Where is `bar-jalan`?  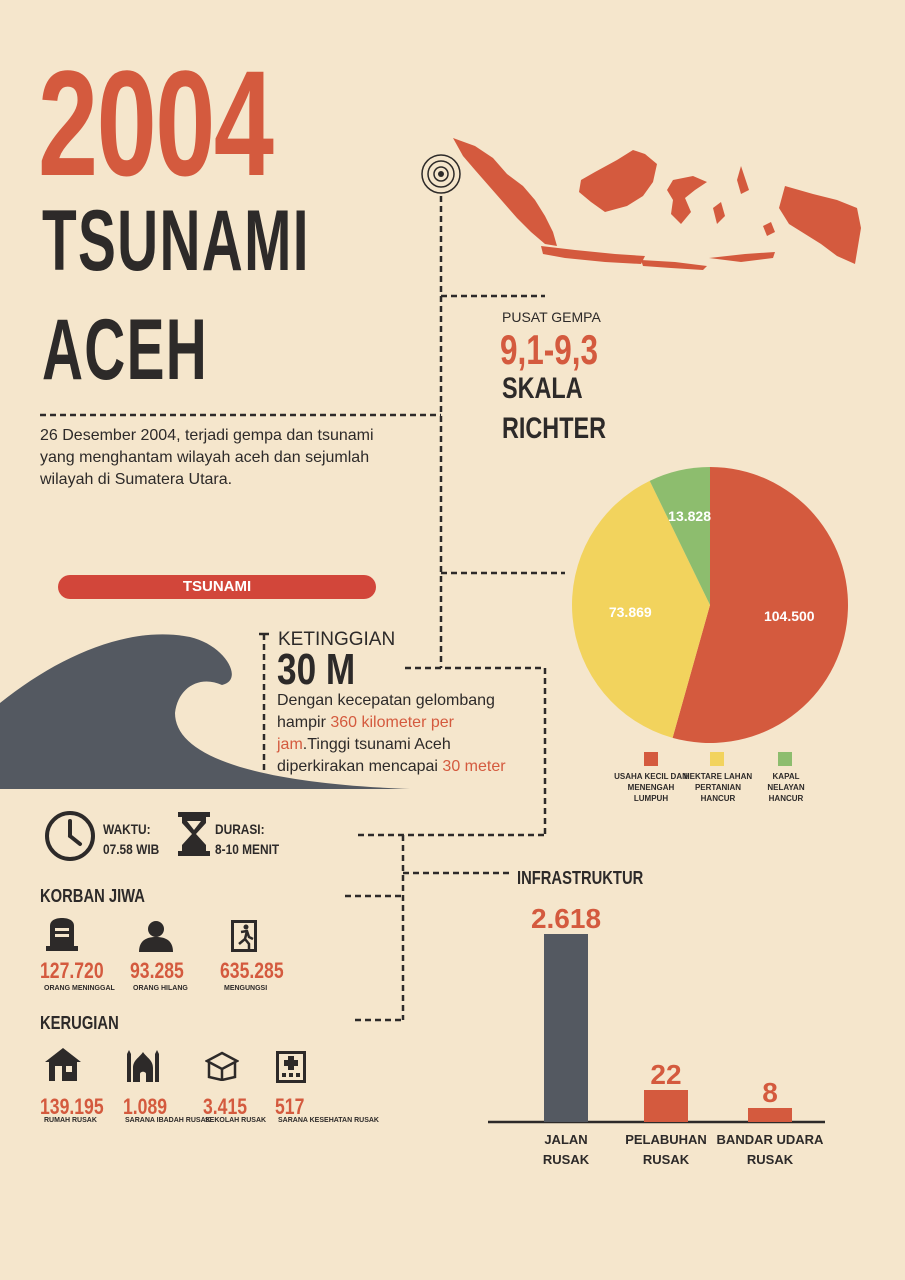
bar-jalan is located at coordinates (566, 1028).